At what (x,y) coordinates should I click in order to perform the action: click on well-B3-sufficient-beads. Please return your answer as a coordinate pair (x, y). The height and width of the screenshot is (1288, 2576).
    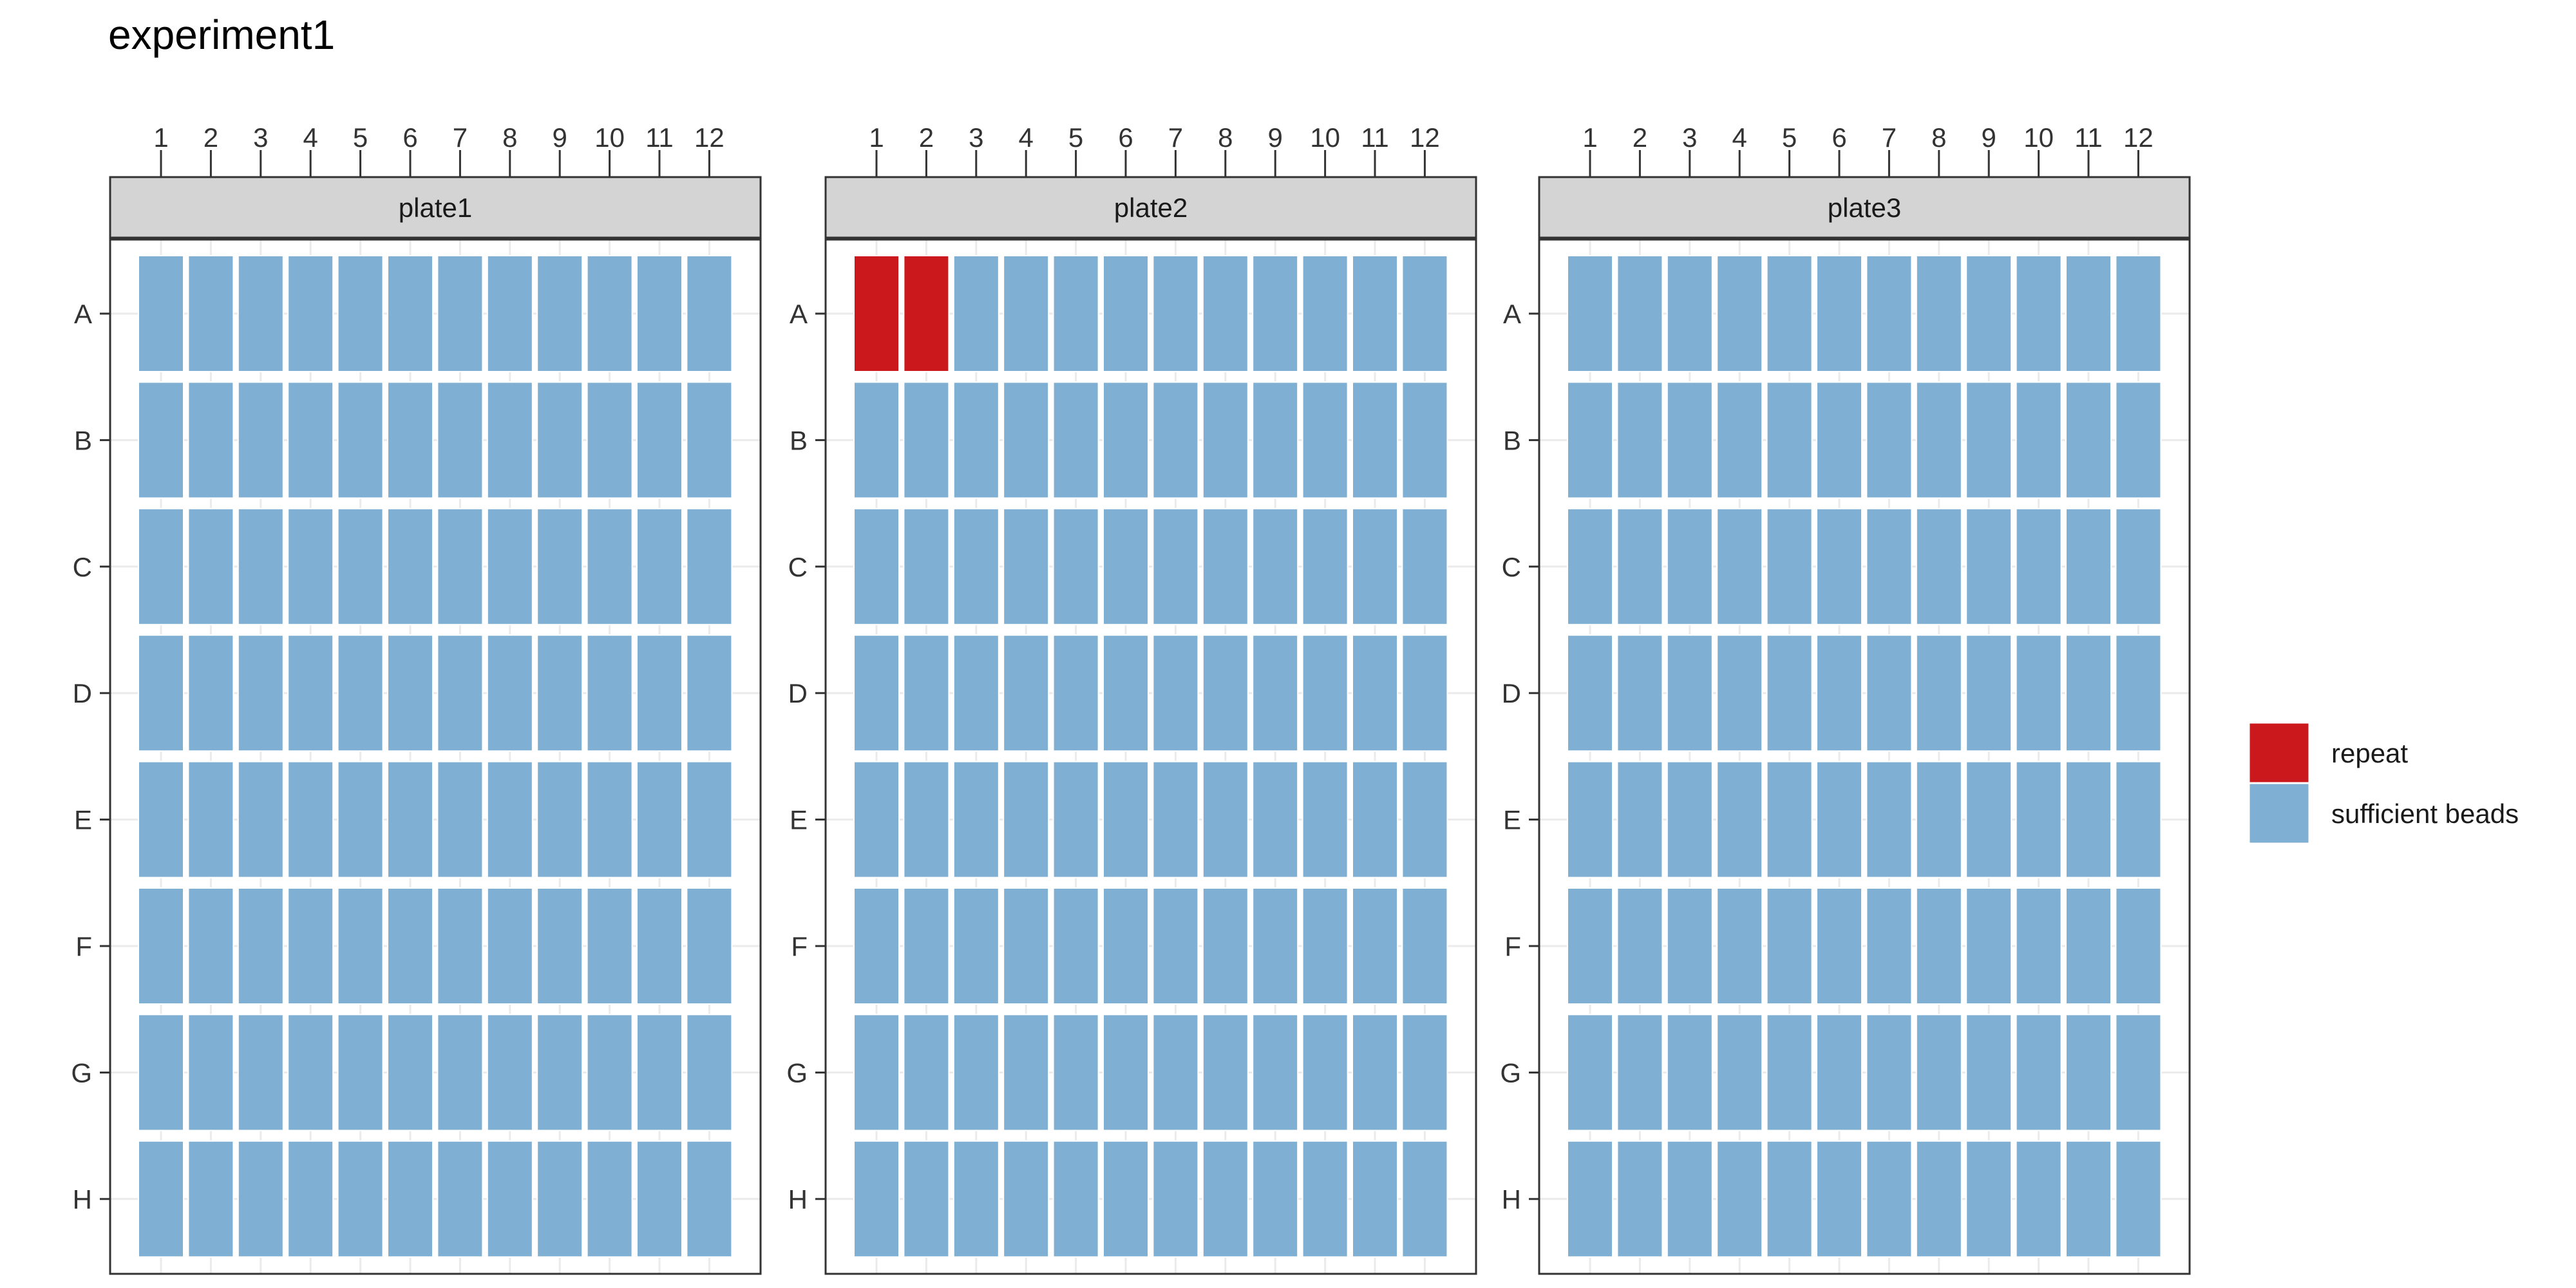
    Looking at the image, I should click on (975, 440).